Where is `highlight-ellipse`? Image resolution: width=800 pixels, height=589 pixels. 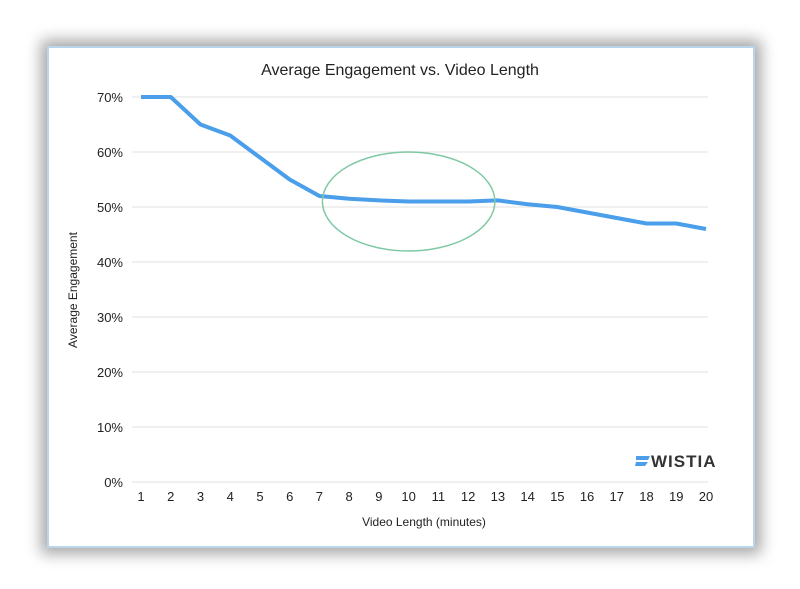
highlight-ellipse is located at coordinates (408, 201).